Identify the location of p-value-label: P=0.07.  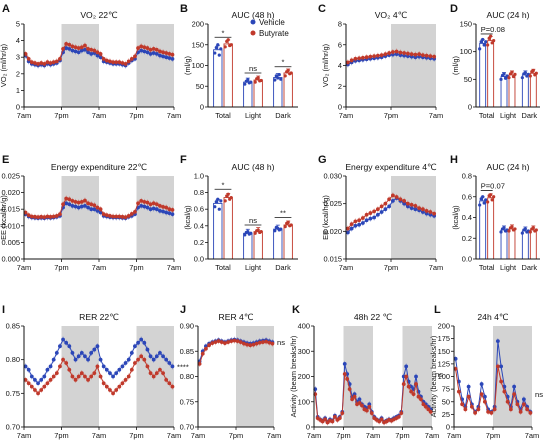
(493, 186).